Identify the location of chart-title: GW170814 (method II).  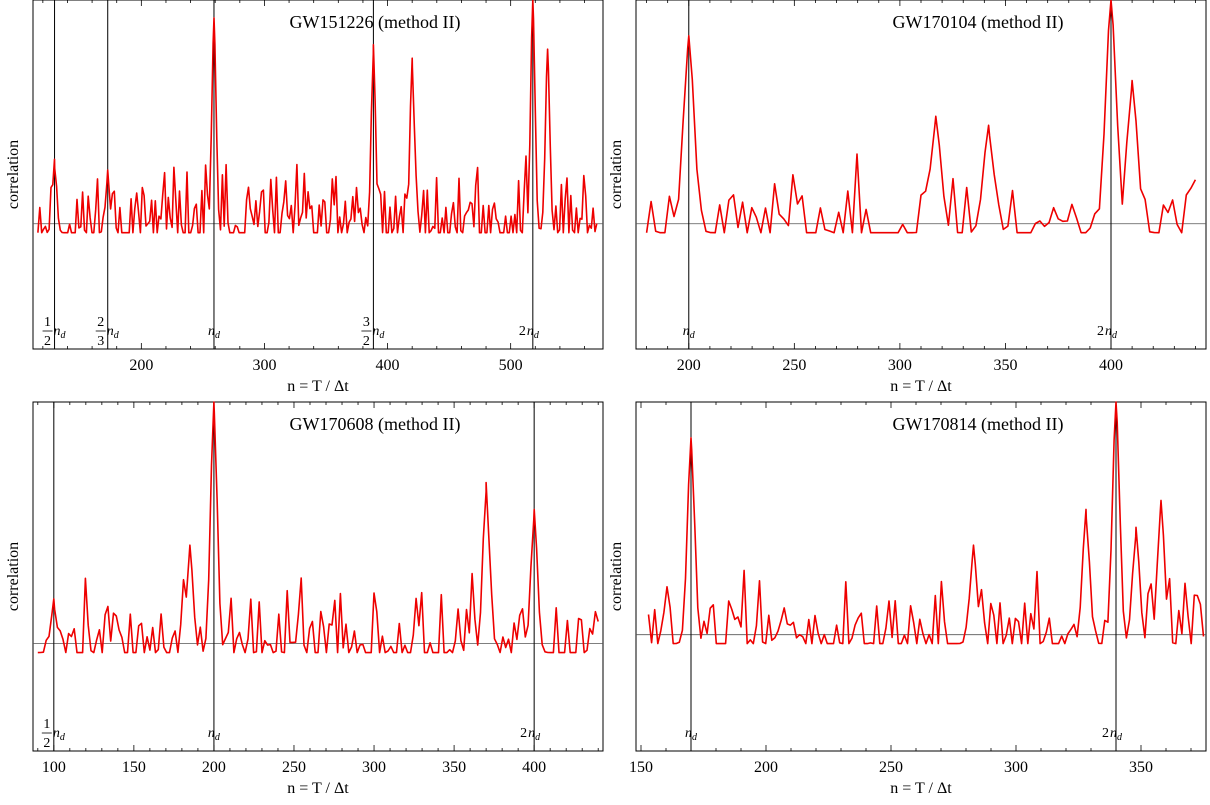
(978, 424).